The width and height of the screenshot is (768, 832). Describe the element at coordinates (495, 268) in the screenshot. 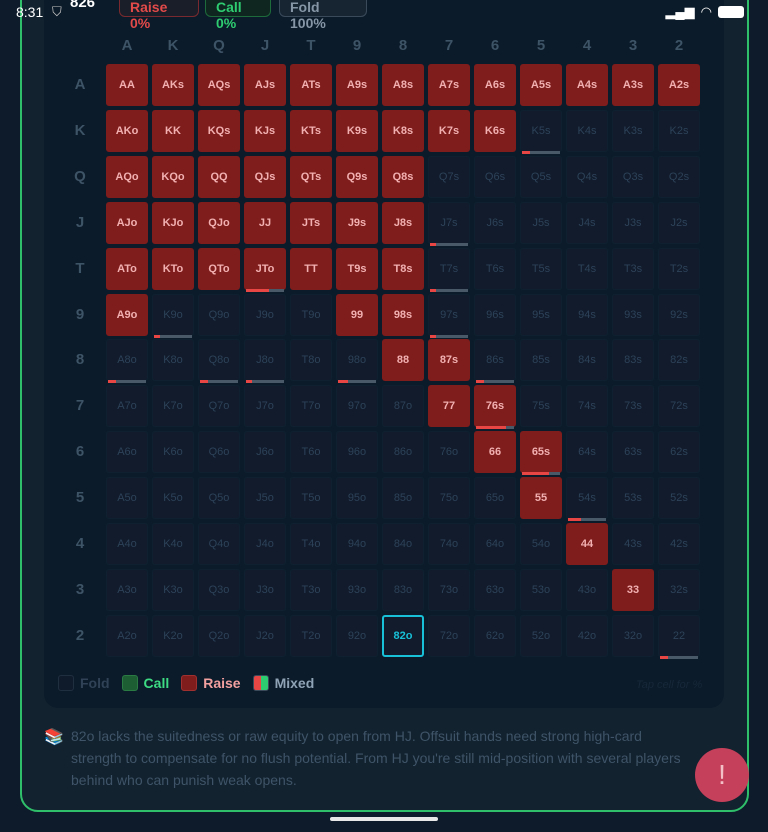

I see `hand-cell: T6s` at that location.